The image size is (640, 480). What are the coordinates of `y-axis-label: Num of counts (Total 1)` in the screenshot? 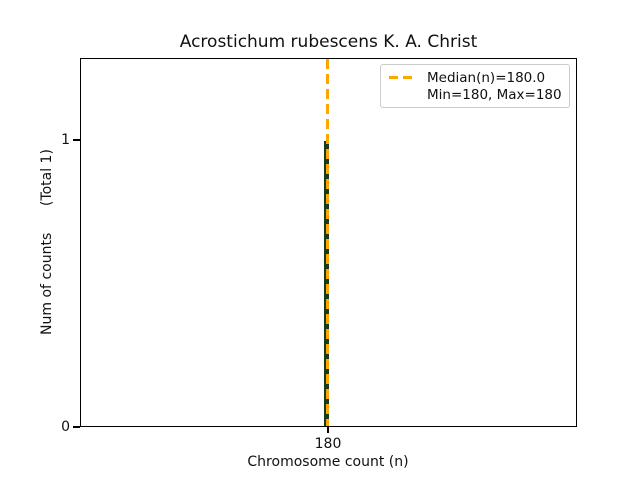 It's located at (47, 242).